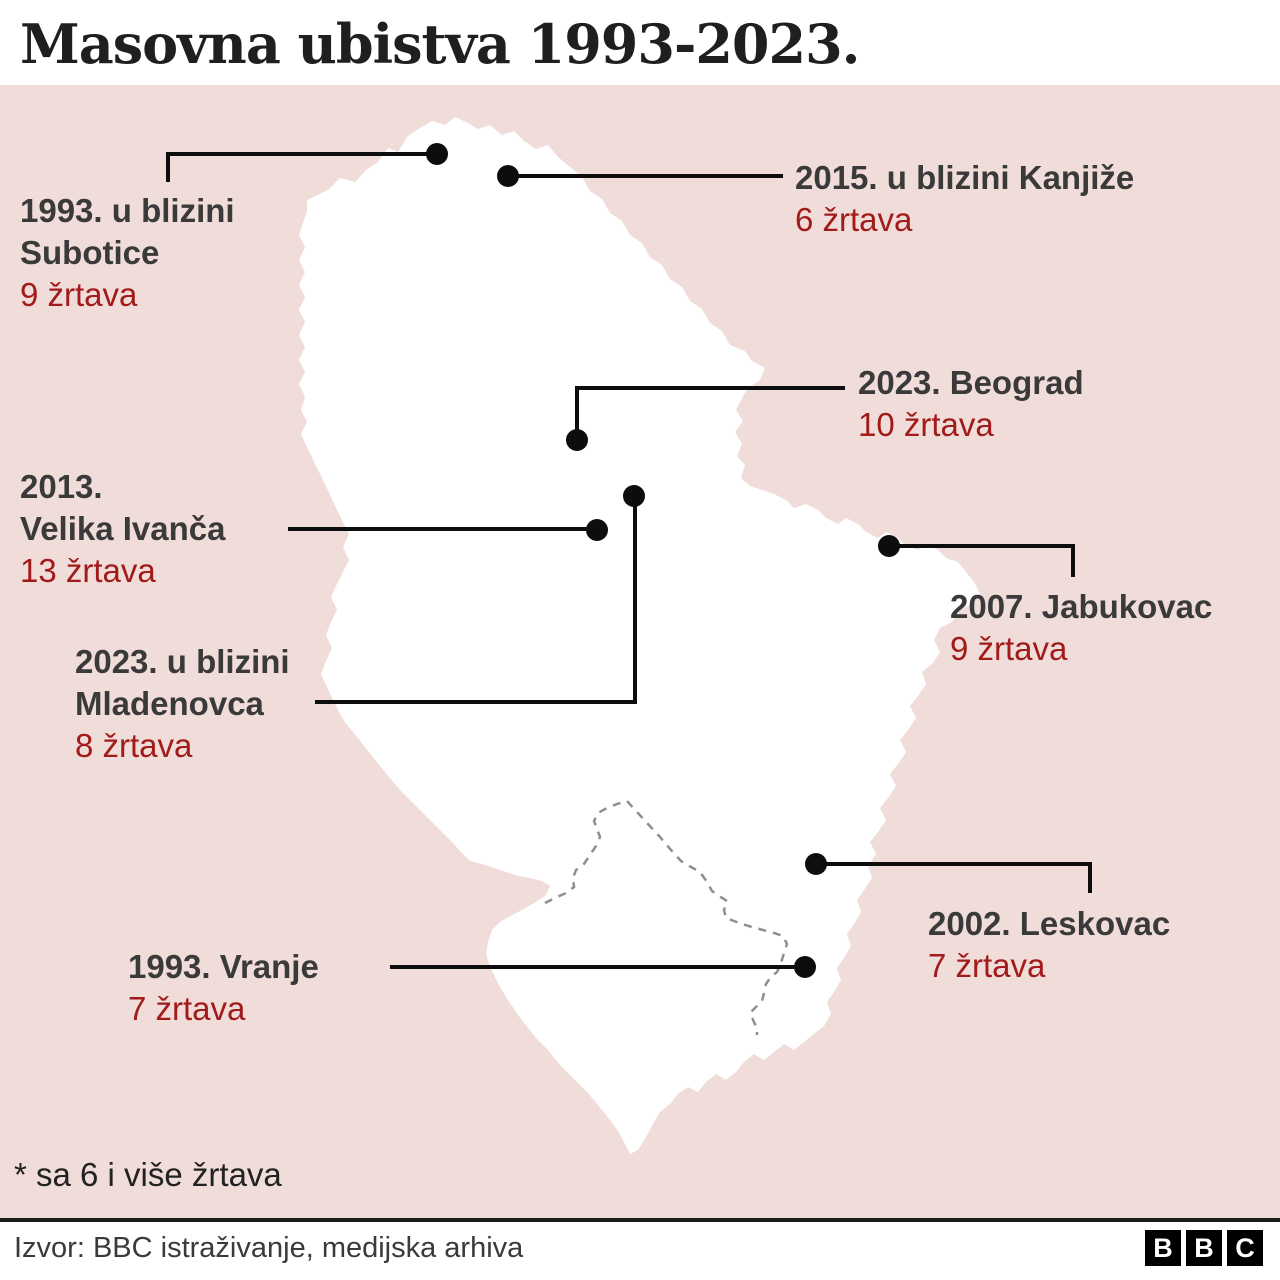  I want to click on label-ivanca-line1: 2013., so click(61, 486).